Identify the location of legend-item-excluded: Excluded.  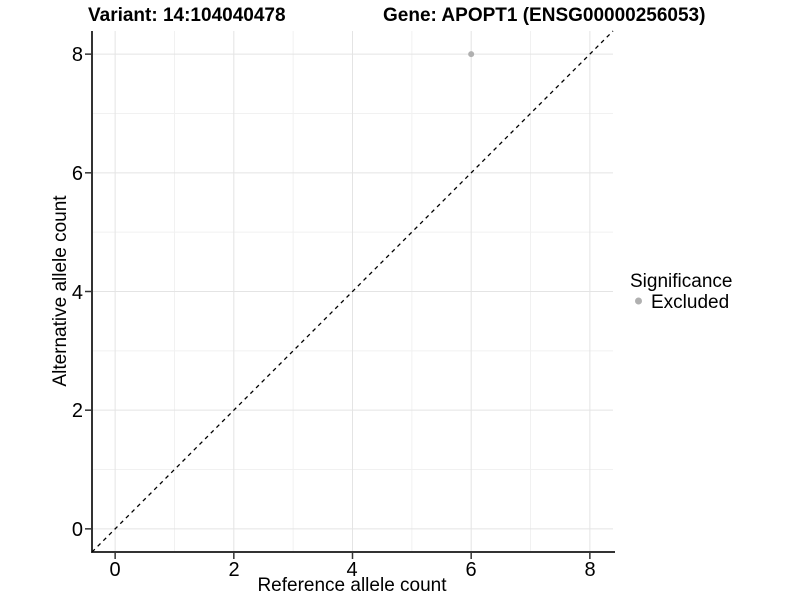
(690, 302).